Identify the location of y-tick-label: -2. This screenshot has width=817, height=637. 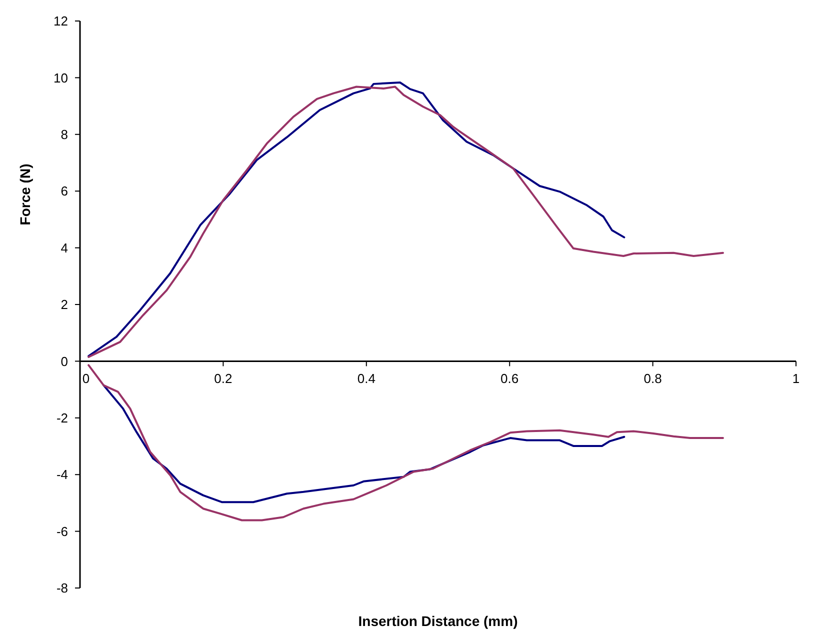
(62, 418).